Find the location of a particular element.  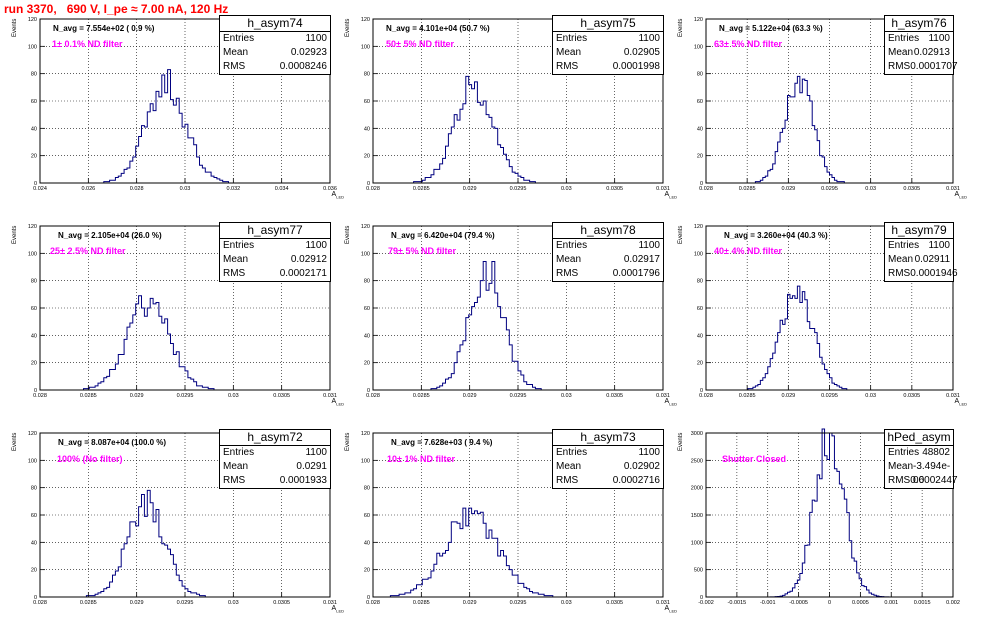

filter-label: 1± 0.1% ND filter is located at coordinates (87, 44).